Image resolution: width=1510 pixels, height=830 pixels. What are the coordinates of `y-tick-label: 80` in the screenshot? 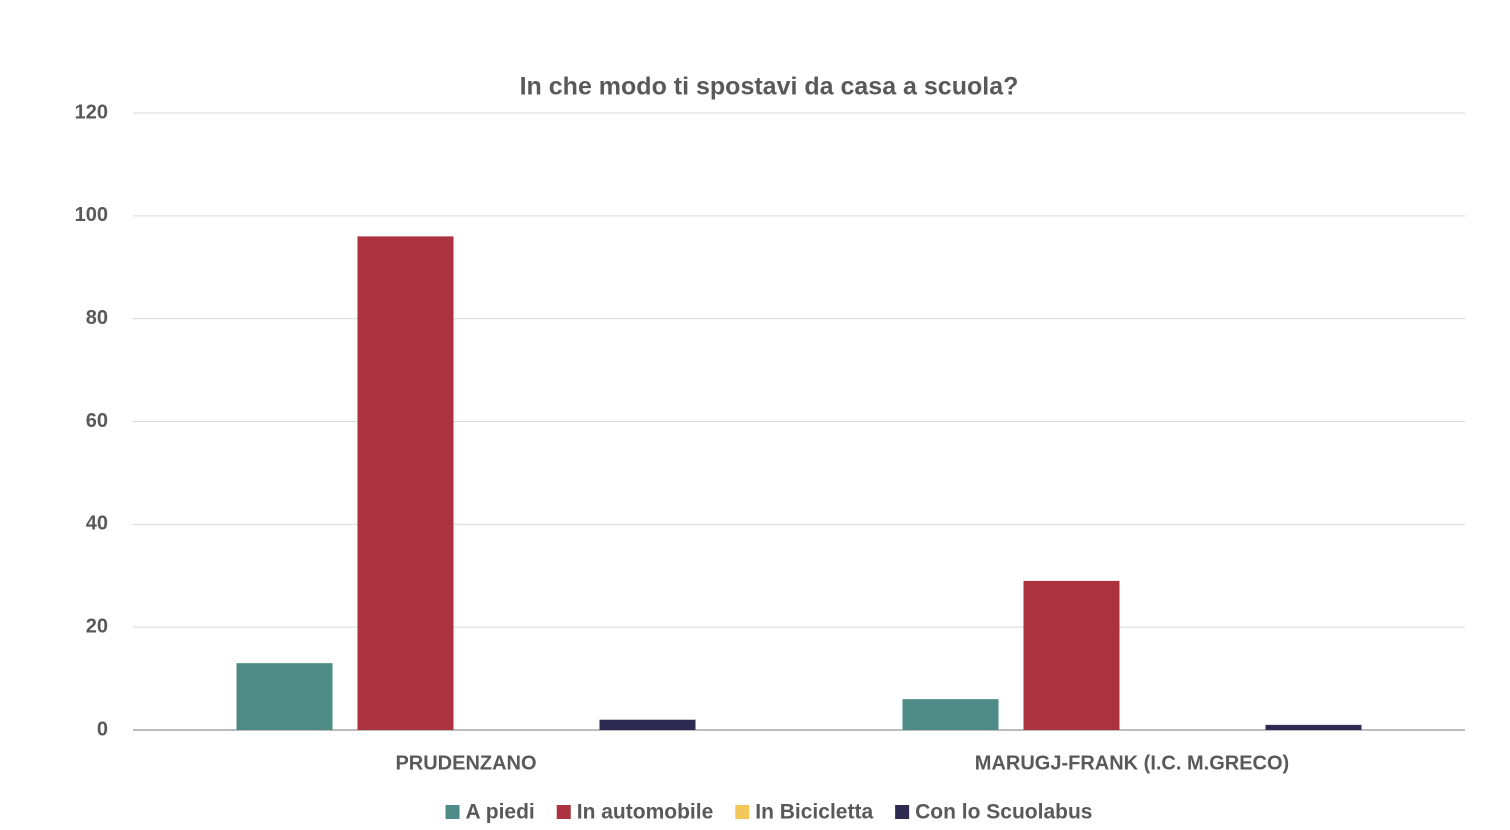 It's located at (97, 318).